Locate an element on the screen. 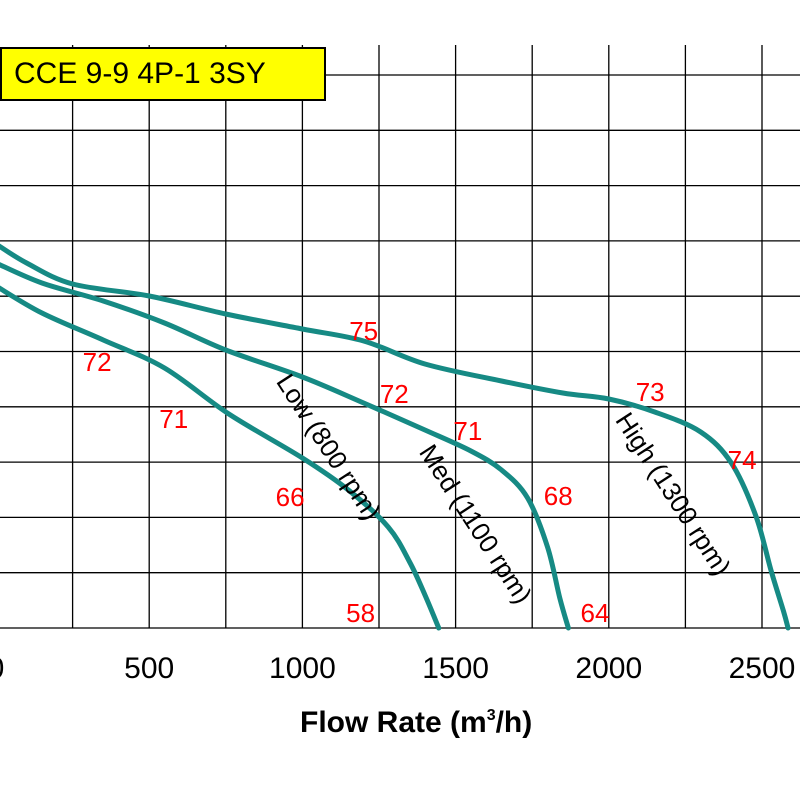 Image resolution: width=800 pixels, height=800 pixels. x-tick-label: 500 is located at coordinates (149, 668).